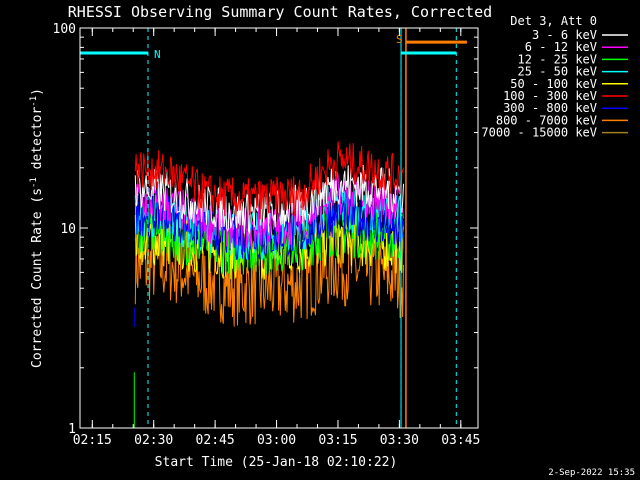  Describe the element at coordinates (564, 35) in the screenshot. I see `legend-label: 3 - 6 keV` at that location.